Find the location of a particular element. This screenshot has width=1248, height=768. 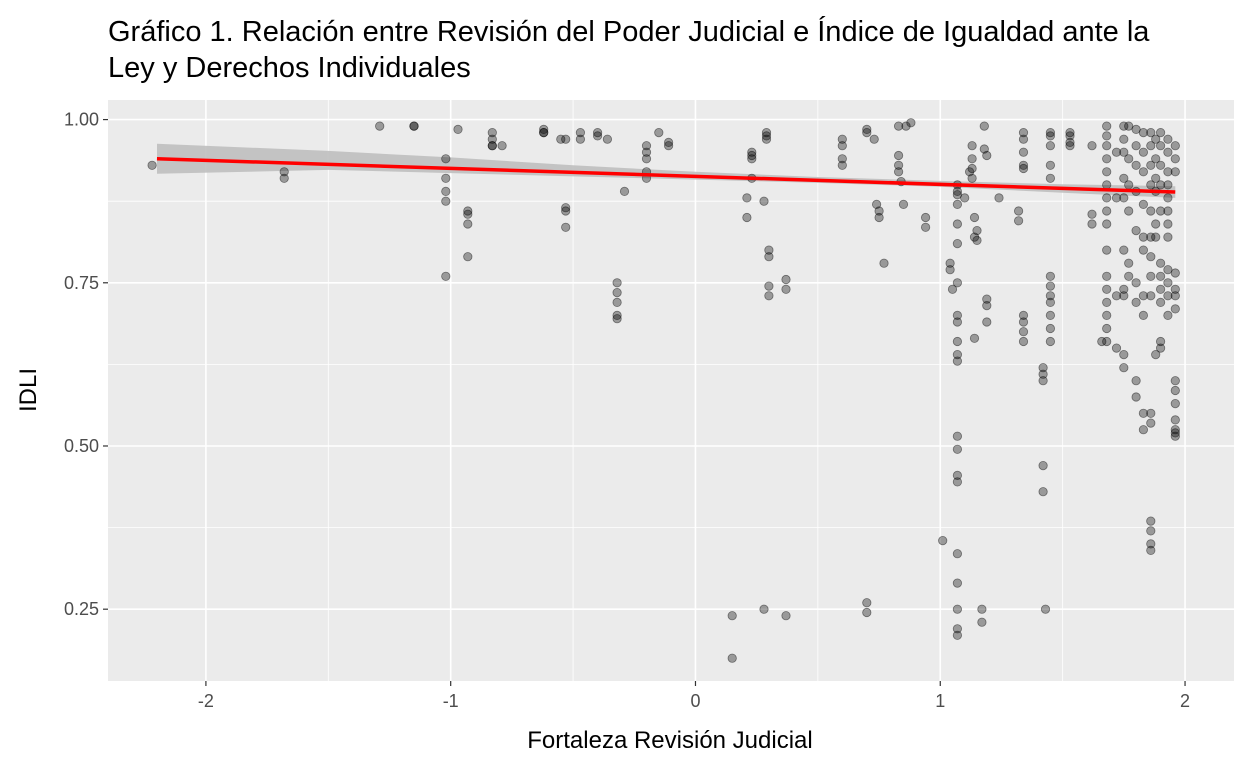

x-tick-label: -2 is located at coordinates (206, 701).